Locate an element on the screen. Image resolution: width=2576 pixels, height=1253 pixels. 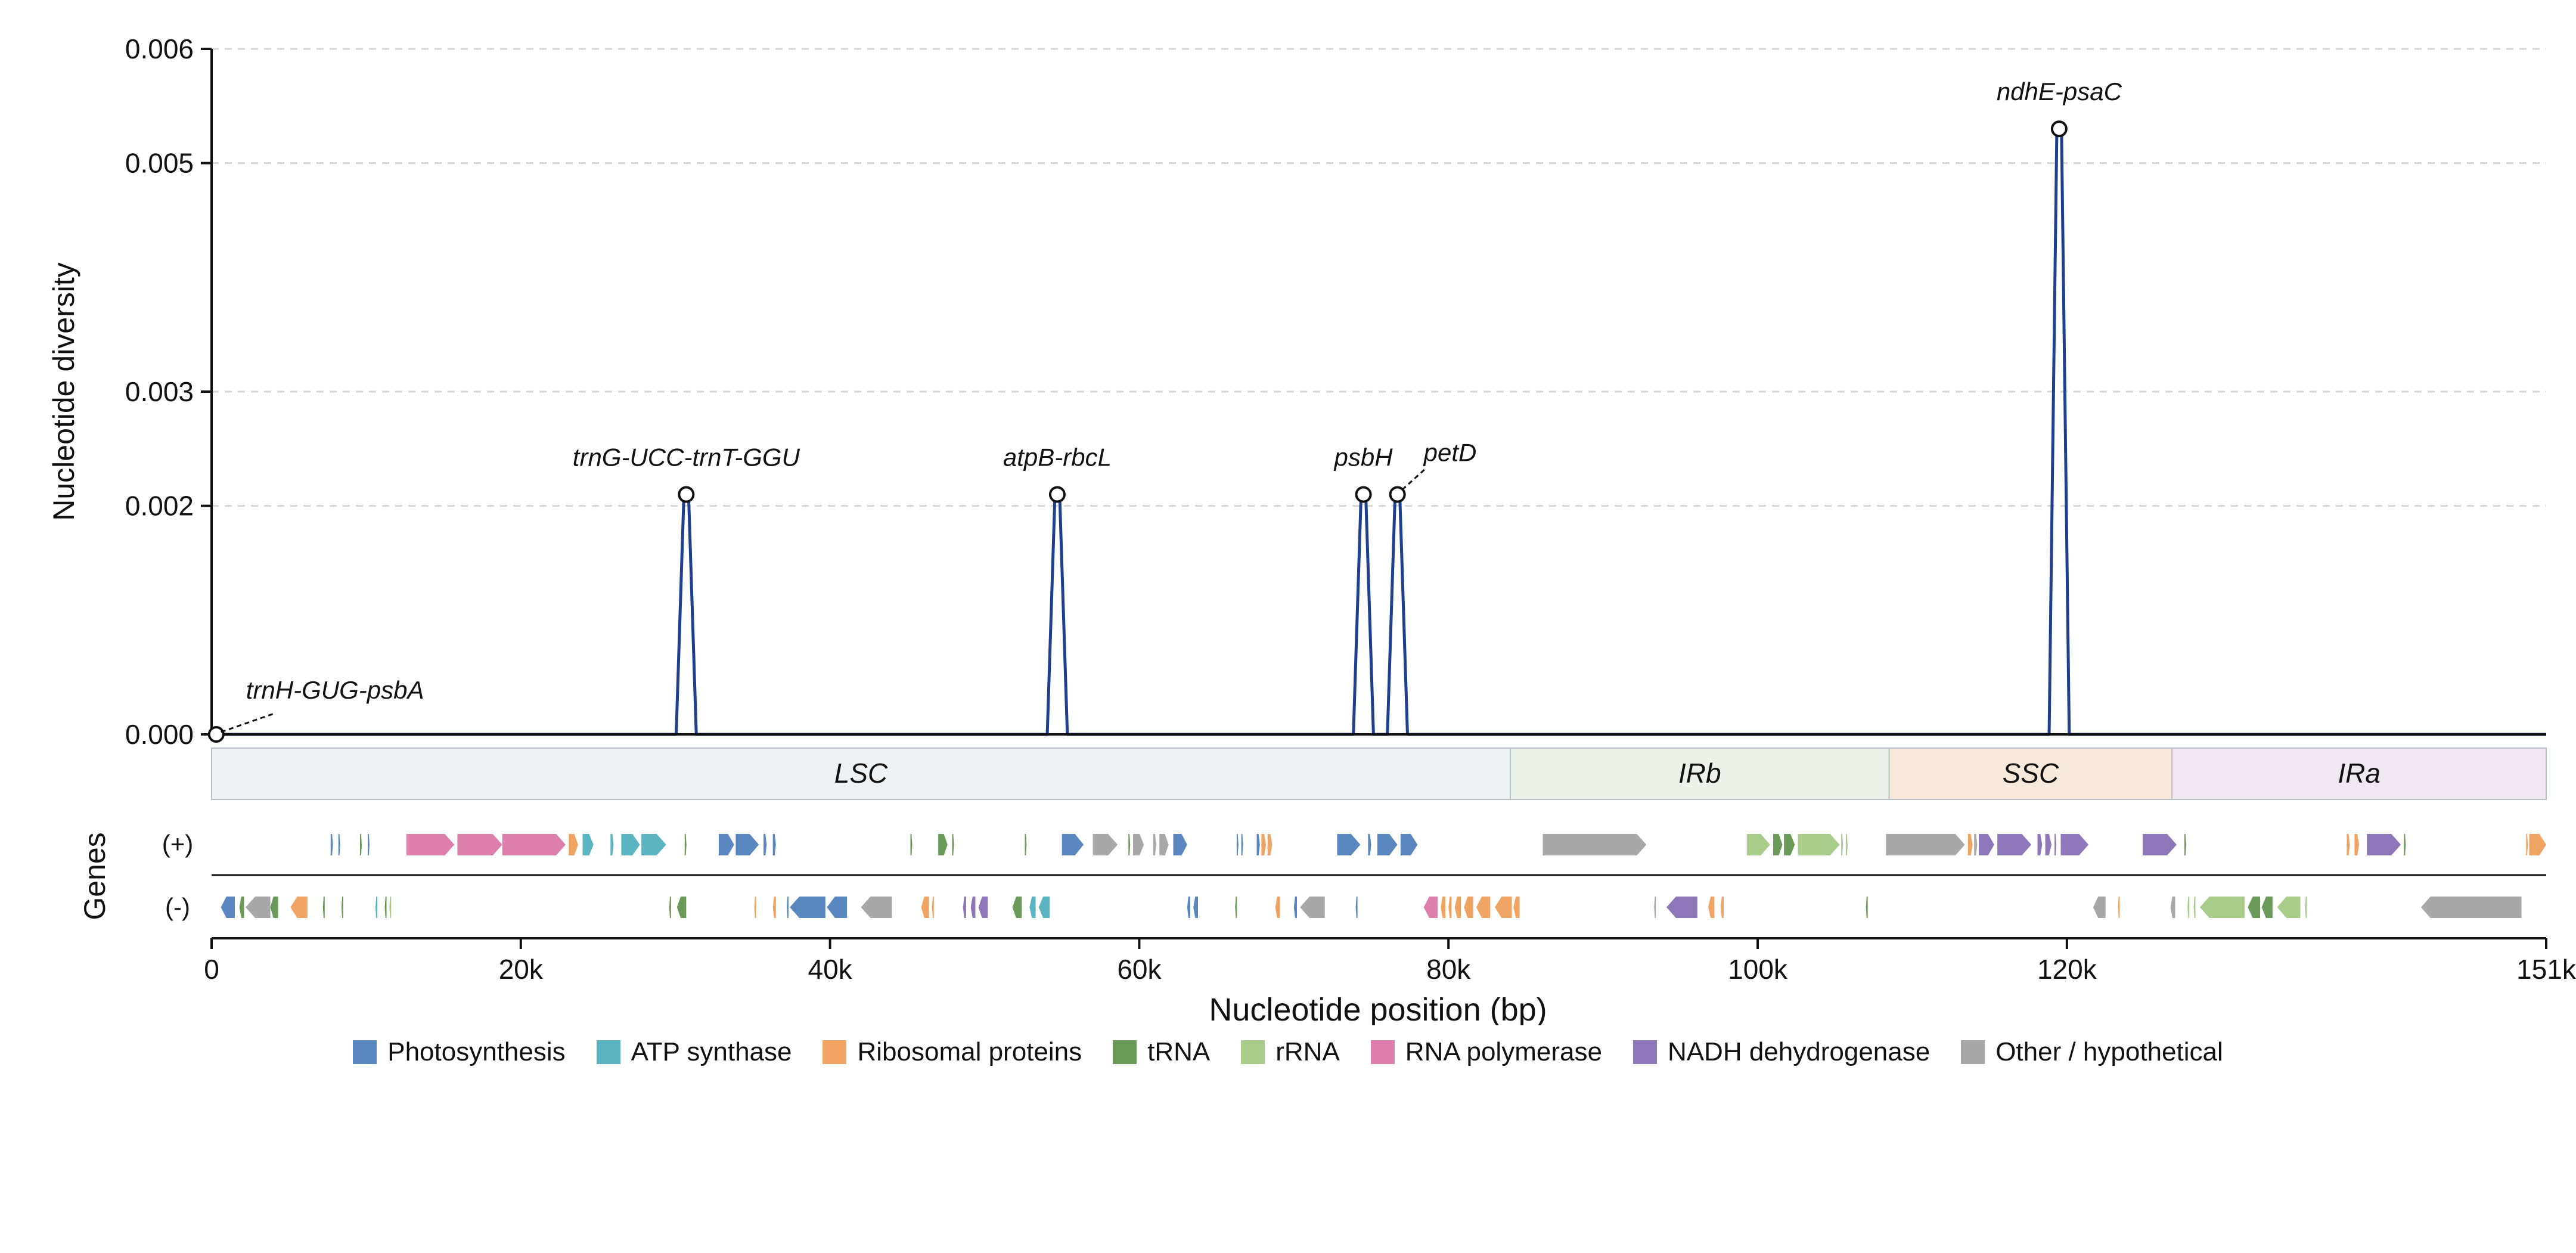
legend-label: Photosynthesis is located at coordinates (477, 1051).